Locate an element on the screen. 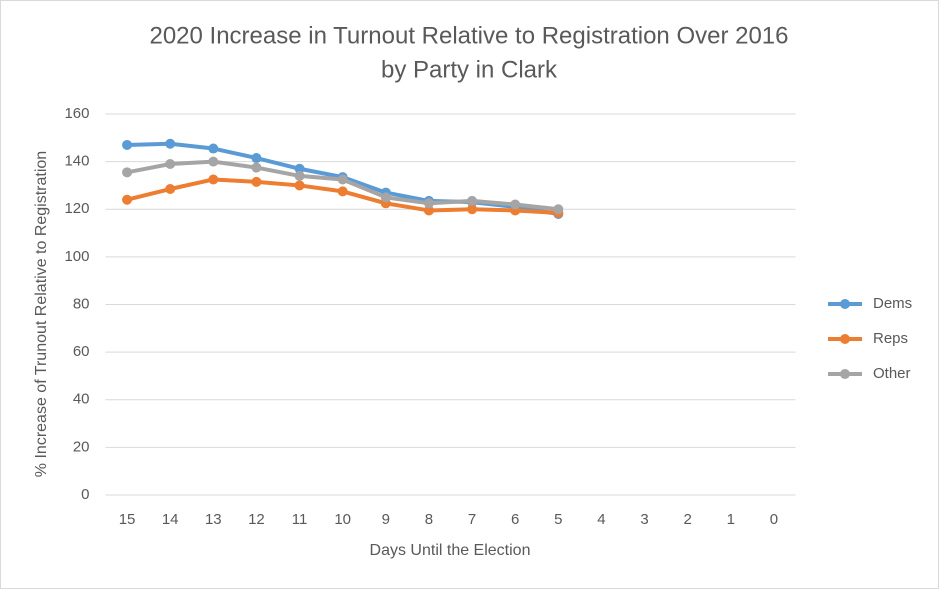 Image resolution: width=939 pixels, height=589 pixels. x-tick-label: 2 is located at coordinates (688, 519).